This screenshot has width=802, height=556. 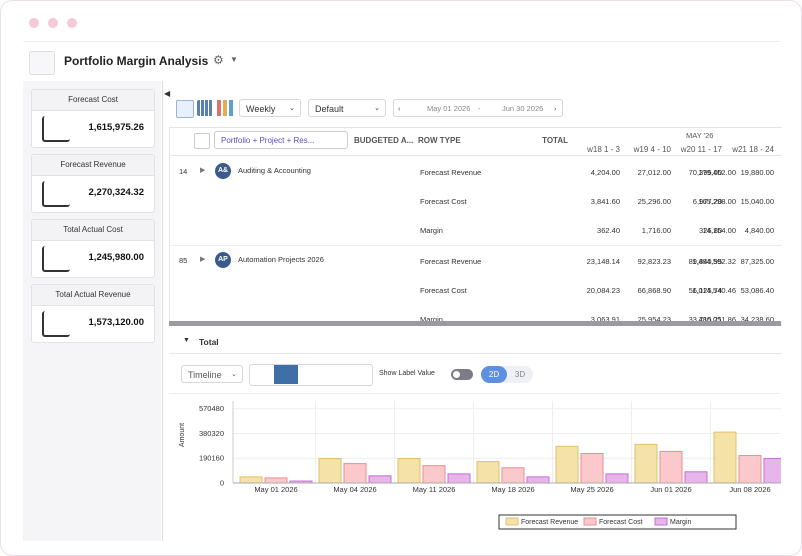 I want to click on row-badge: A&, so click(x=223, y=171).